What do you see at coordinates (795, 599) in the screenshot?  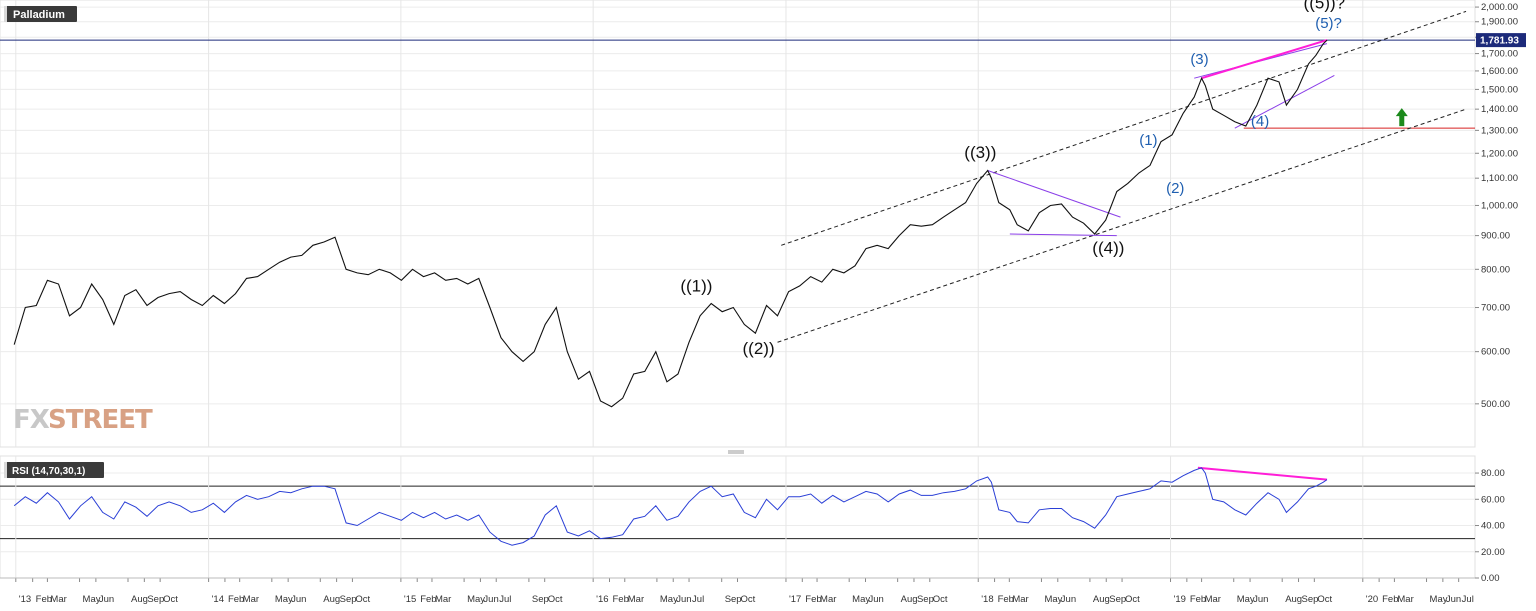 I see `date-tick-label: '17` at bounding box center [795, 599].